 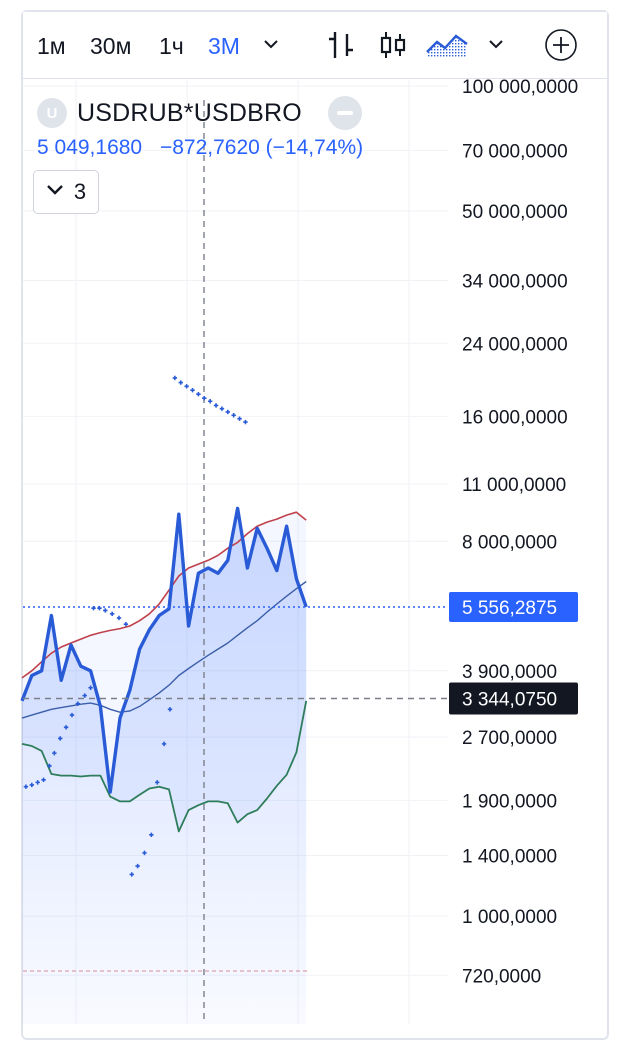 I want to click on crosshair-price-tag-label: 3 344,0750, so click(x=509, y=700).